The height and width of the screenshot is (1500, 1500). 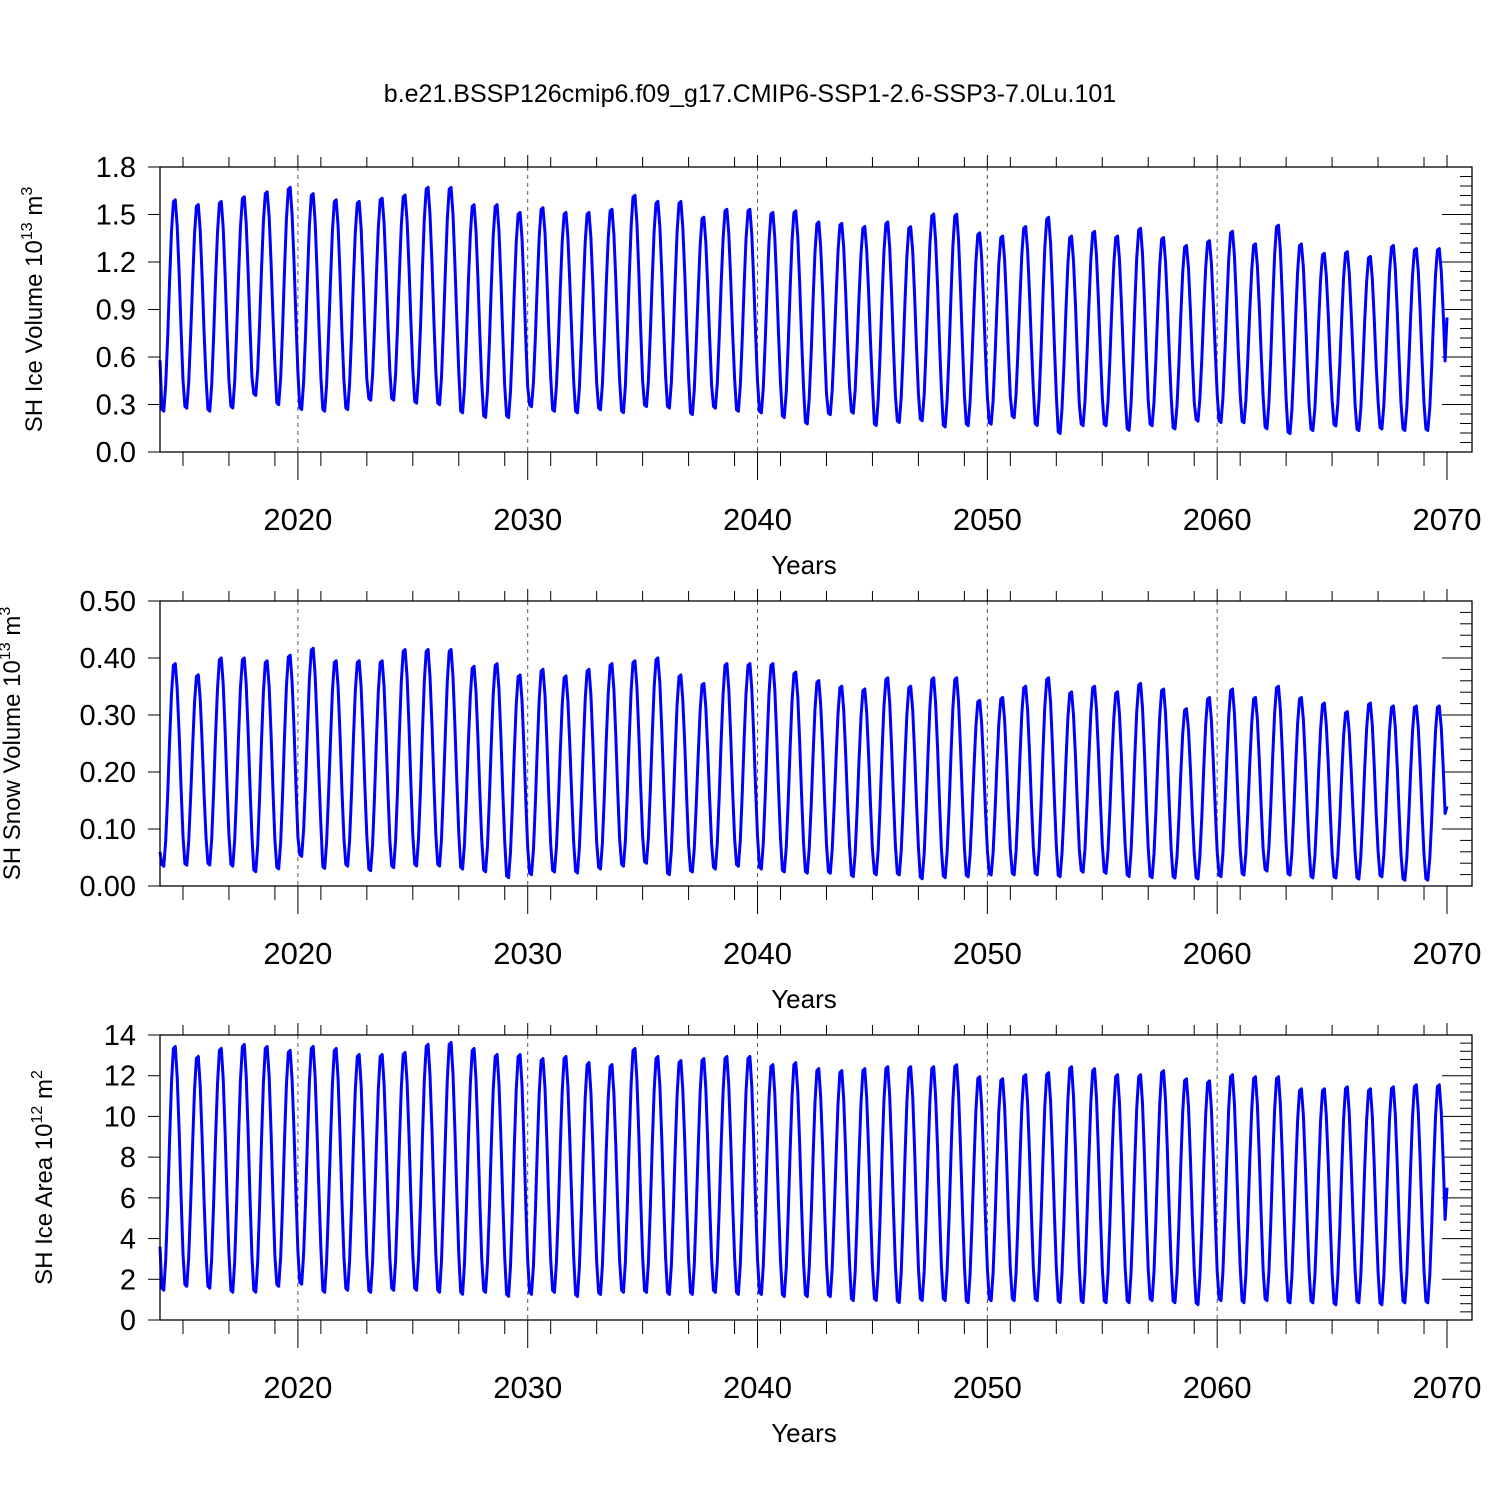 What do you see at coordinates (128, 1199) in the screenshot?
I see `y-tick-label: 6` at bounding box center [128, 1199].